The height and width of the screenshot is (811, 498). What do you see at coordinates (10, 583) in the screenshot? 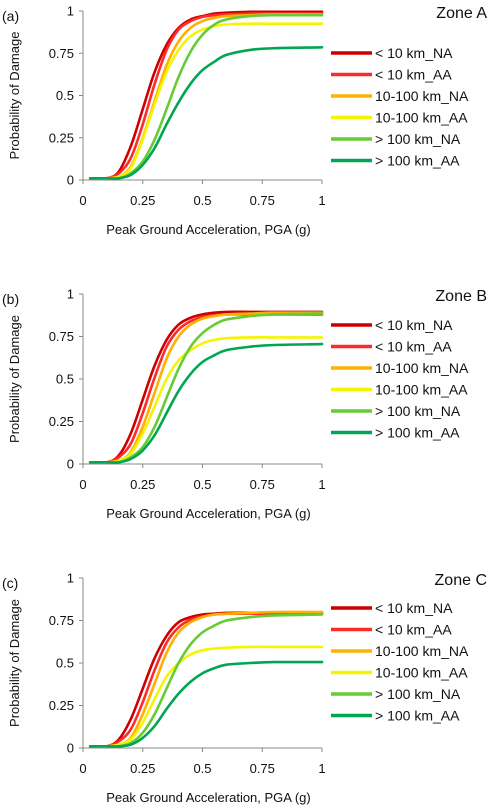
I see `panel-label: (c)` at bounding box center [10, 583].